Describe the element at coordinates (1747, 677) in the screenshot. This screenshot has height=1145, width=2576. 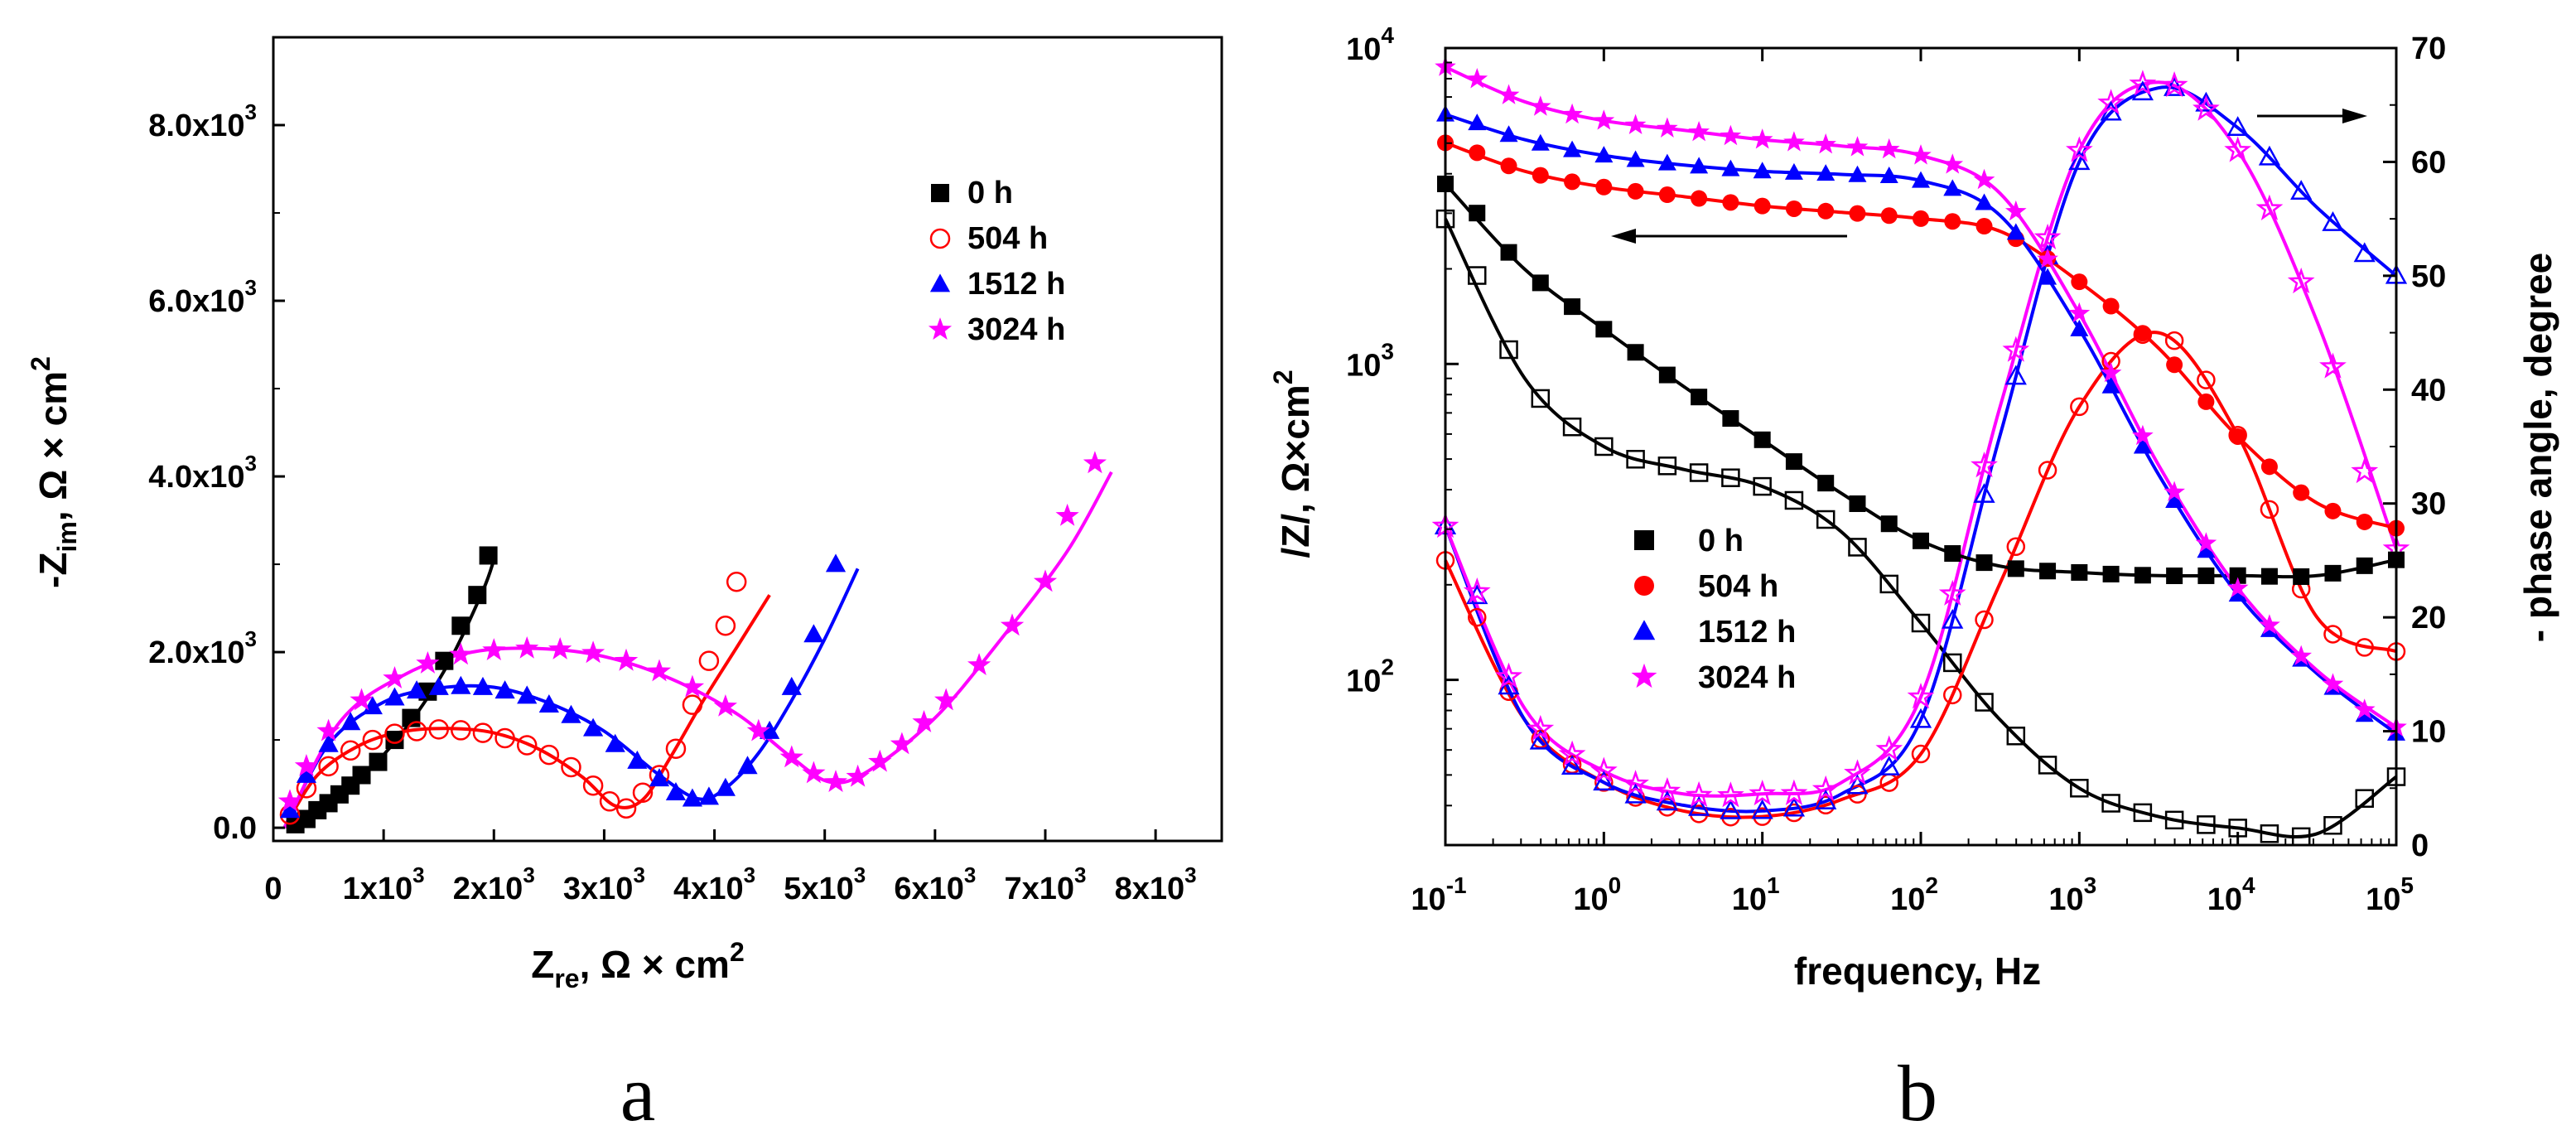
I see `bode-legend-label-3024h: 3024 h` at that location.